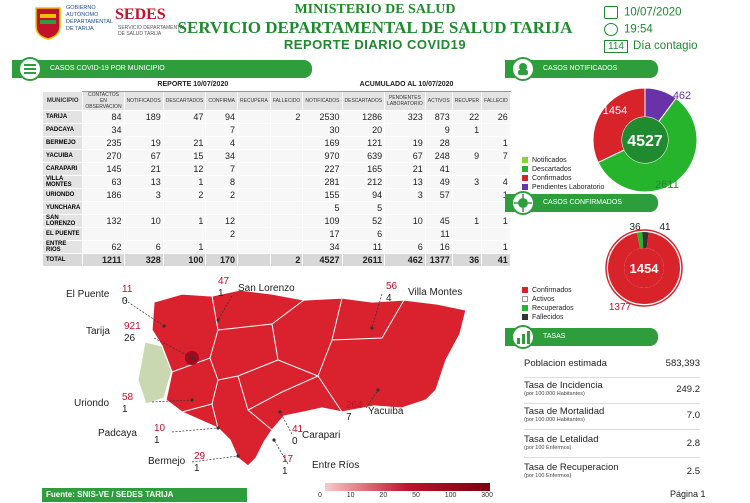 This screenshot has width=750, height=503. I want to click on map-label-villa-montes: Villa Montes, so click(435, 292).